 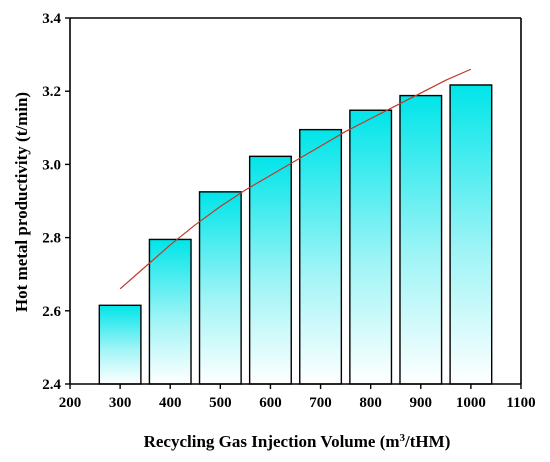 What do you see at coordinates (403, 438) in the screenshot?
I see `x-axis-title-sup: 3` at bounding box center [403, 438].